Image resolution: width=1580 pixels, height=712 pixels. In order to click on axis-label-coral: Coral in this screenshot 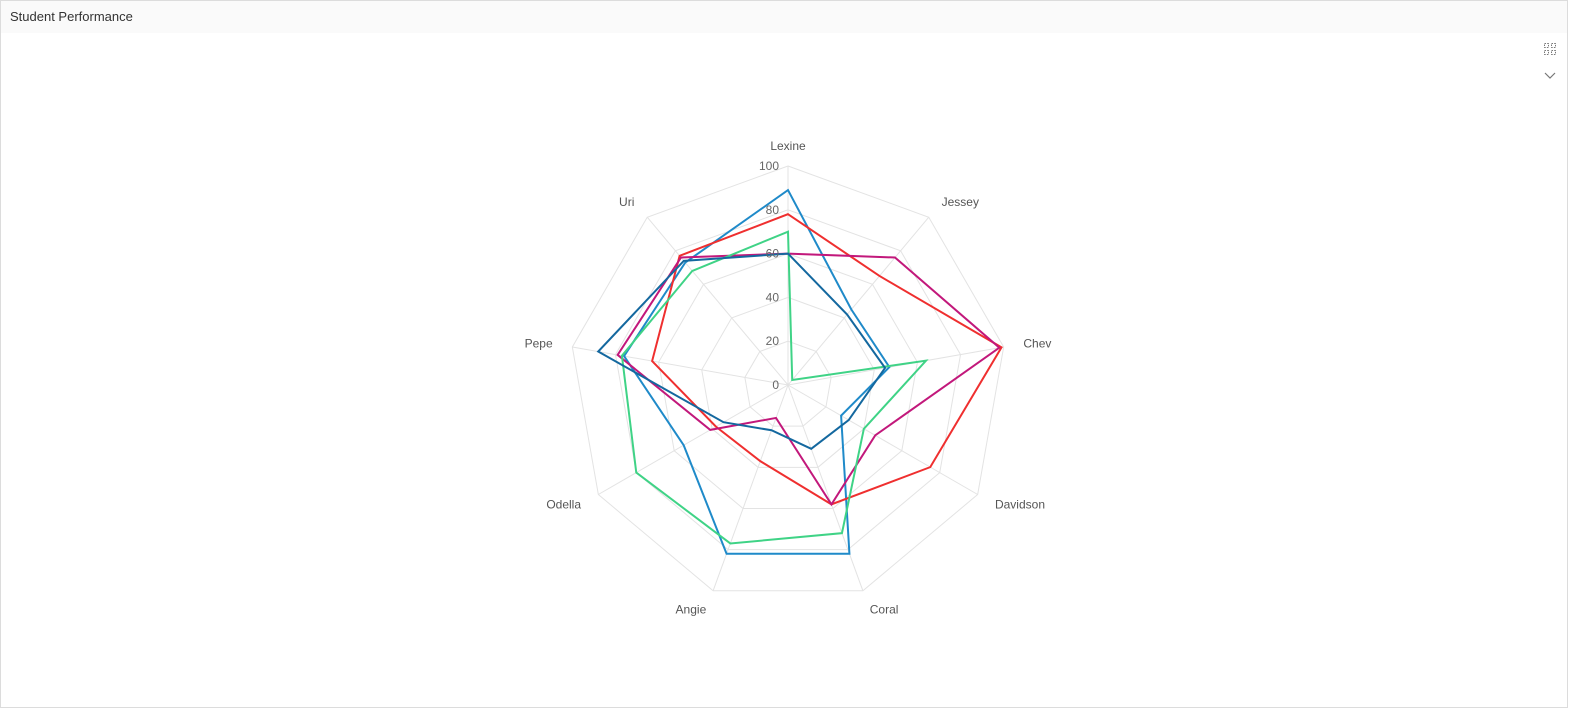, I will do `click(884, 610)`.